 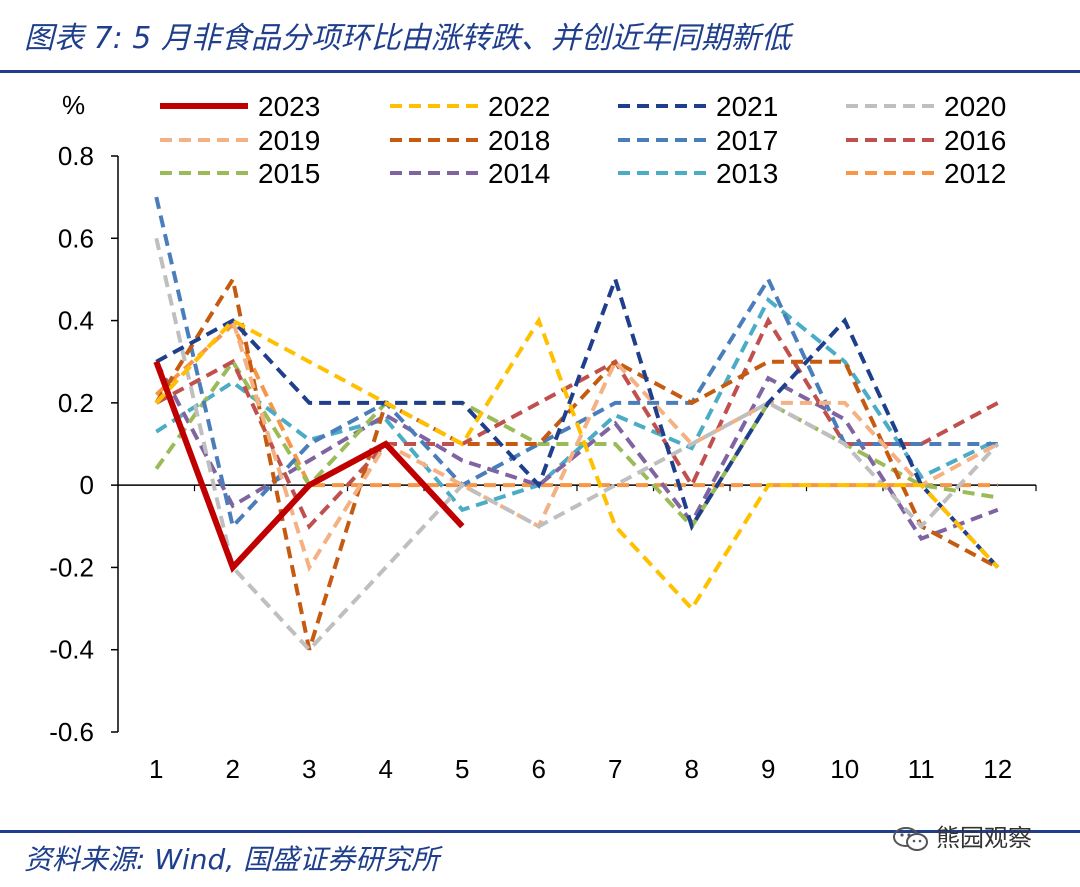 What do you see at coordinates (519, 140) in the screenshot?
I see `legend-label-2018: 2018` at bounding box center [519, 140].